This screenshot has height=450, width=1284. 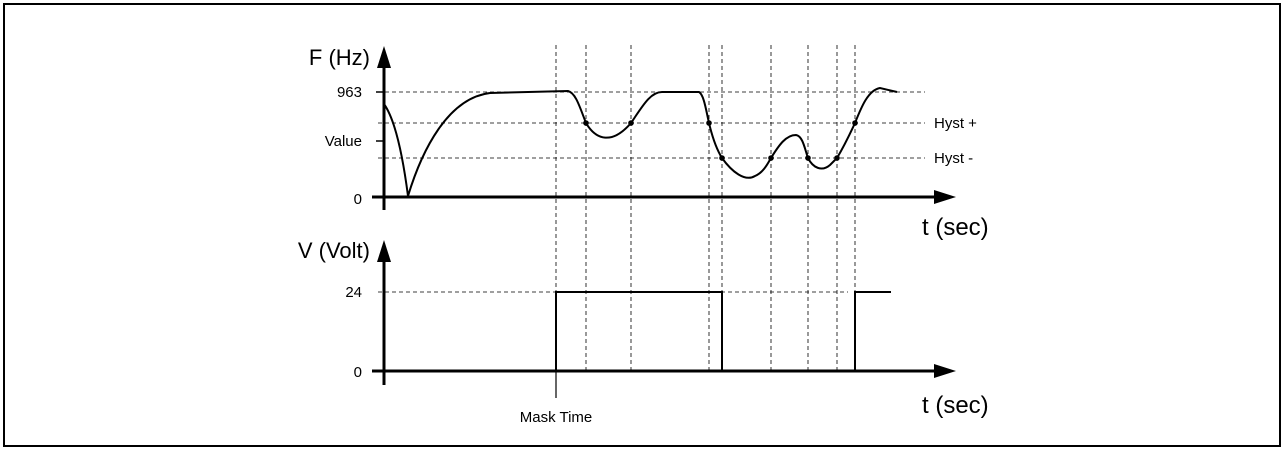 What do you see at coordinates (955, 227) in the screenshot?
I see `top-x-axis-title: t (sec)` at bounding box center [955, 227].